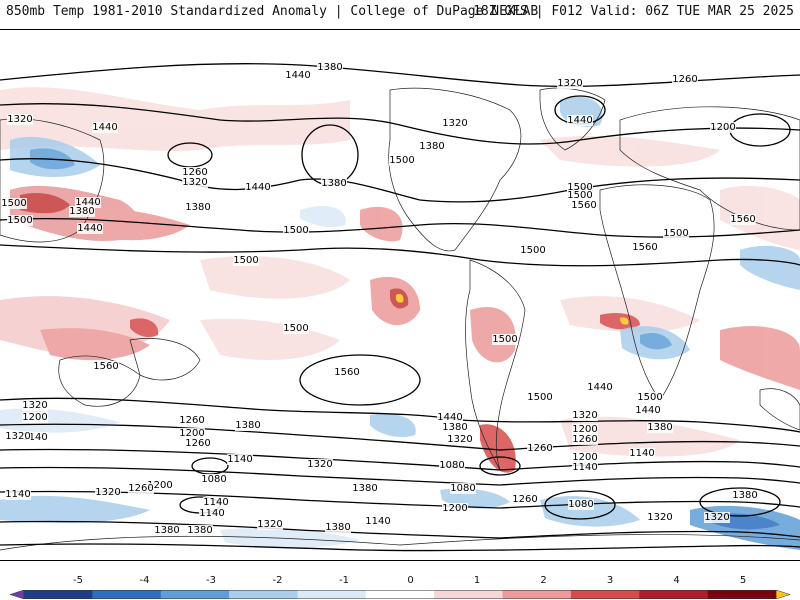 Image resolution: width=800 pixels, height=600 pixels. What do you see at coordinates (400, 594) in the screenshot?
I see `colorbar-ramp` at bounding box center [400, 594].